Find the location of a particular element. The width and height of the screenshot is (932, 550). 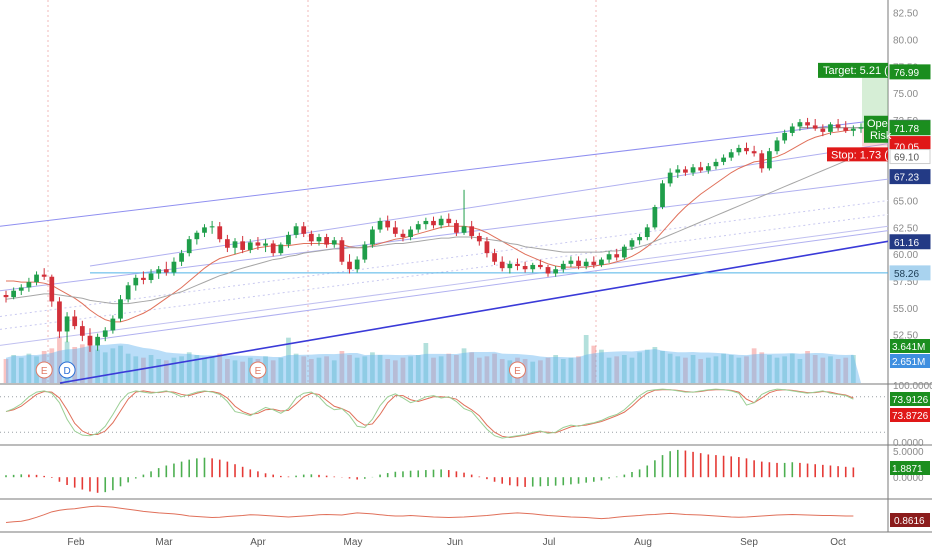

price-label-67.23: 67.23 is located at coordinates (910, 177).